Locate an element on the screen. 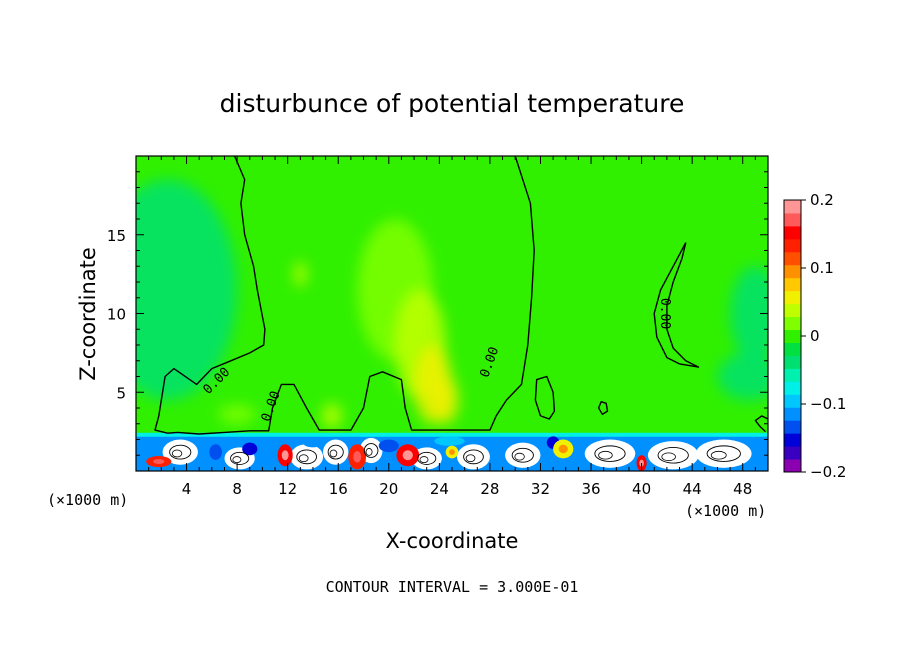 The width and height of the screenshot is (904, 654). colorbar-tick-label: 0.2 is located at coordinates (822, 200).